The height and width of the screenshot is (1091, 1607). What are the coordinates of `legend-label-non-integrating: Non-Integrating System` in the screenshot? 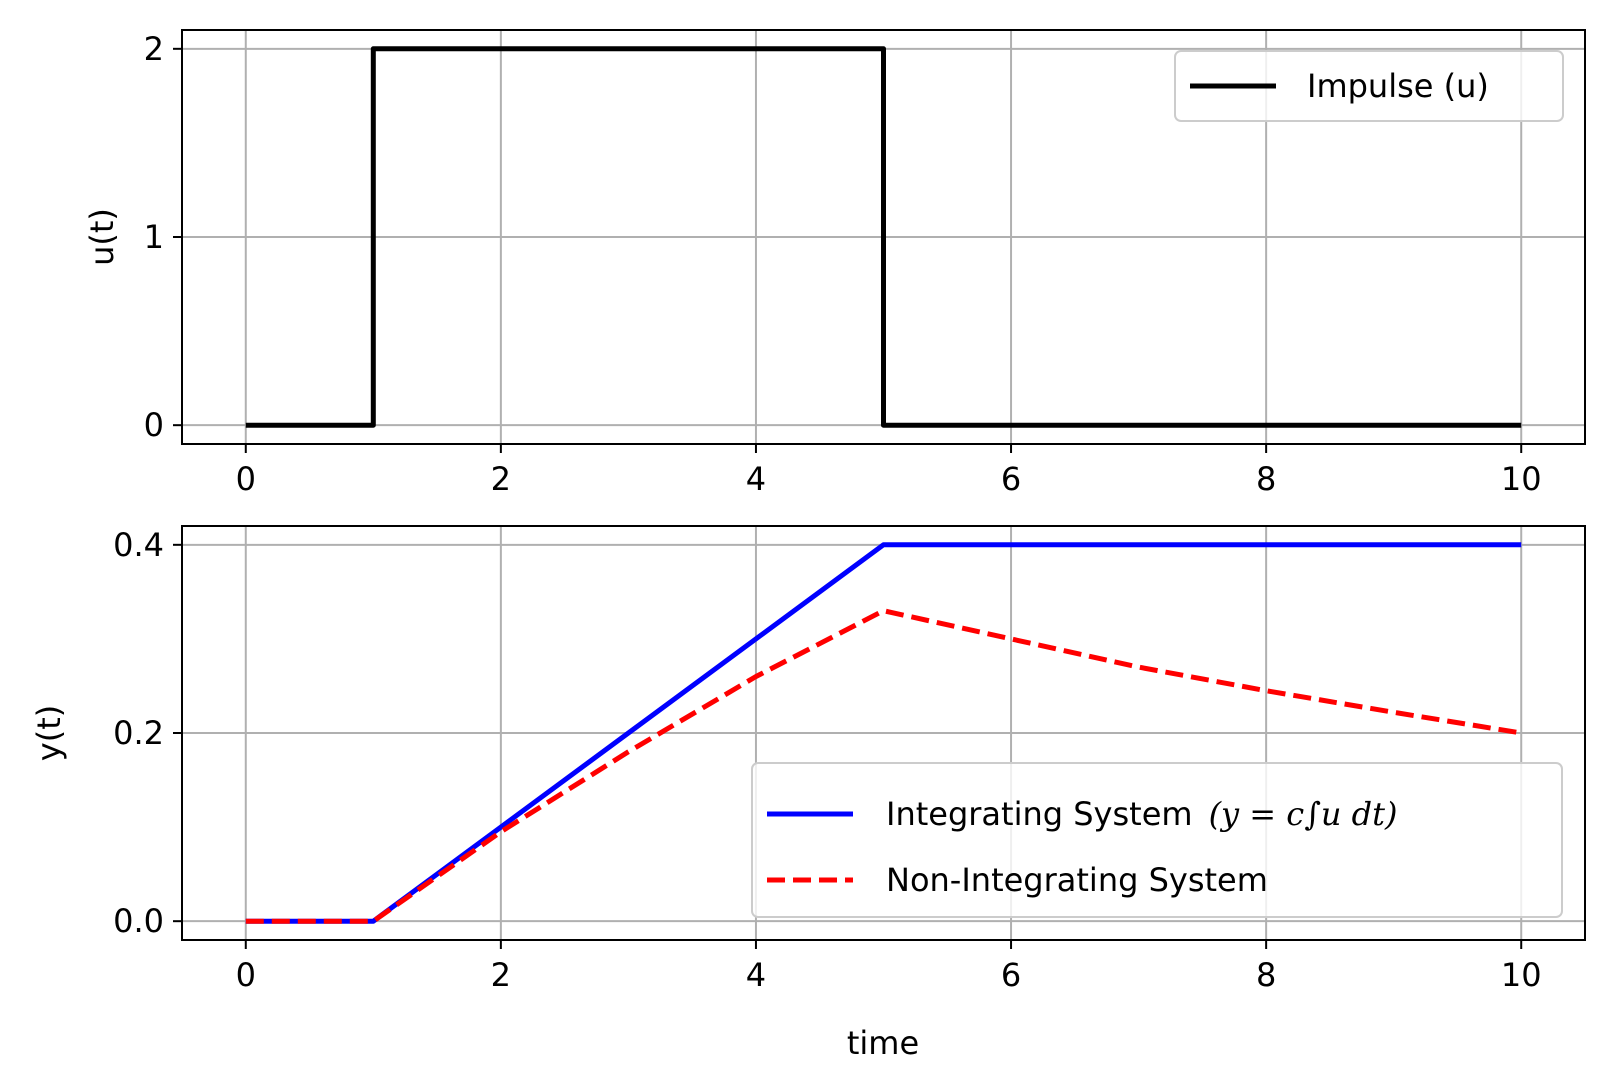 It's located at (1077, 880).